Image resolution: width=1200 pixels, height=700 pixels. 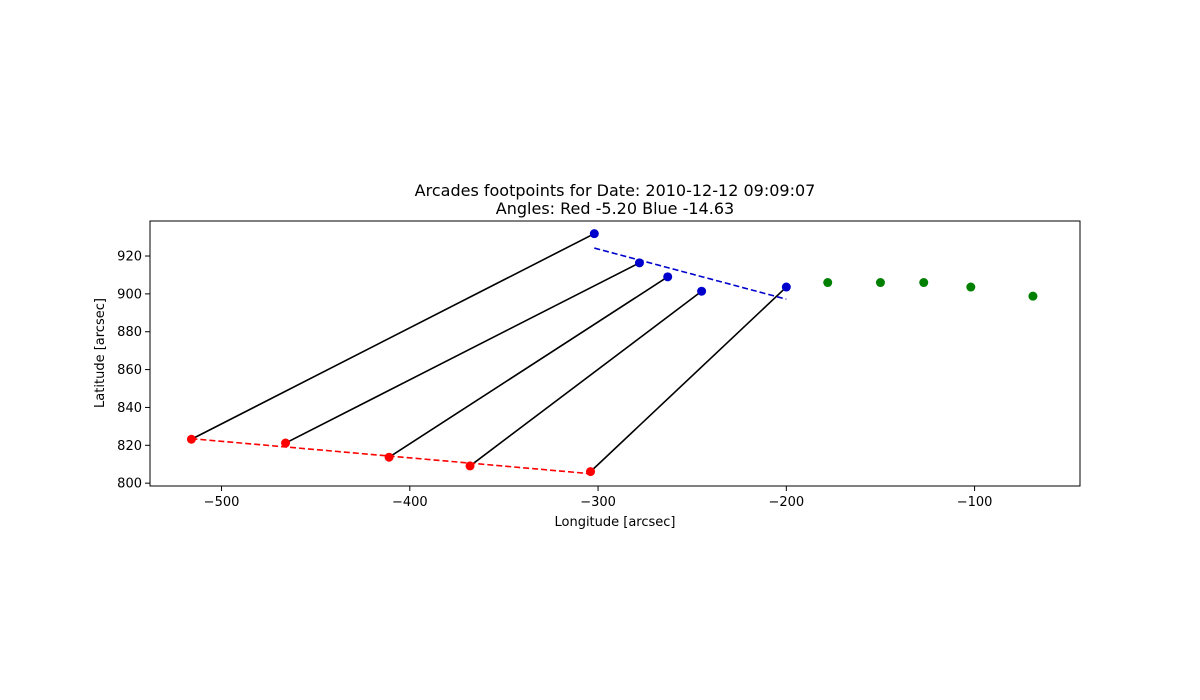 I want to click on y-tick-label-6: 900, so click(x=129, y=294).